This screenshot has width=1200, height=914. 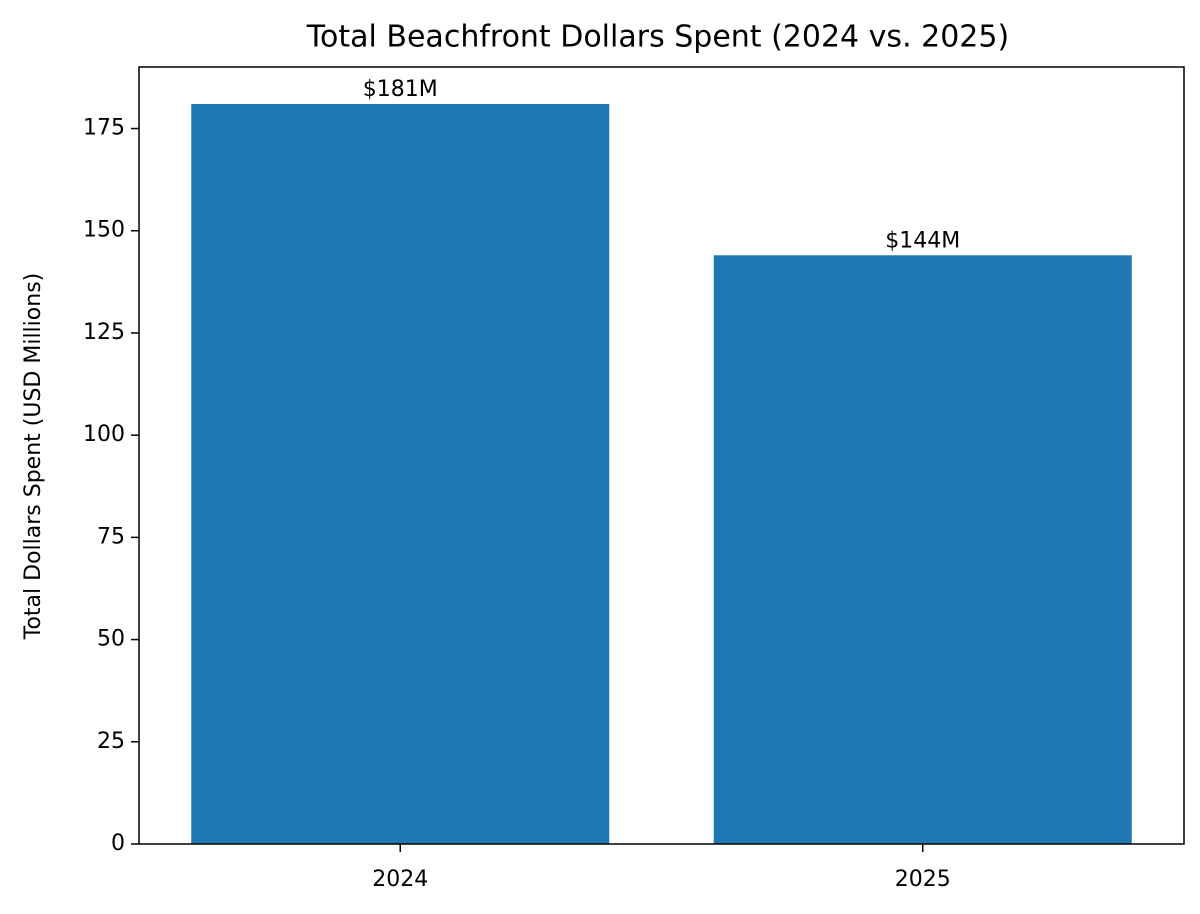 I want to click on y-tick-label: 150, so click(x=104, y=230).